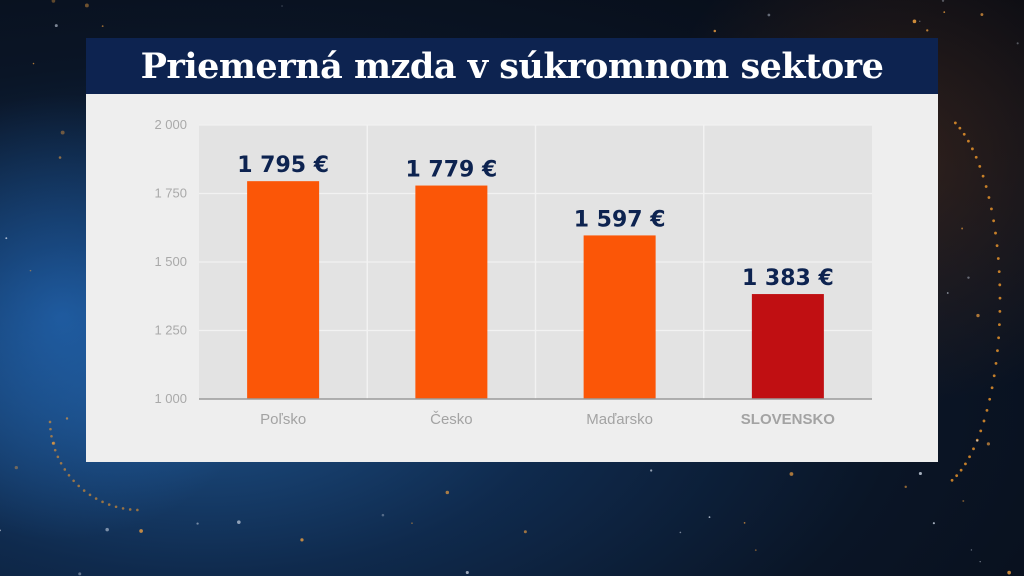 The height and width of the screenshot is (576, 1024). What do you see at coordinates (620, 219) in the screenshot?
I see `bar-value-label: 1 597 €` at bounding box center [620, 219].